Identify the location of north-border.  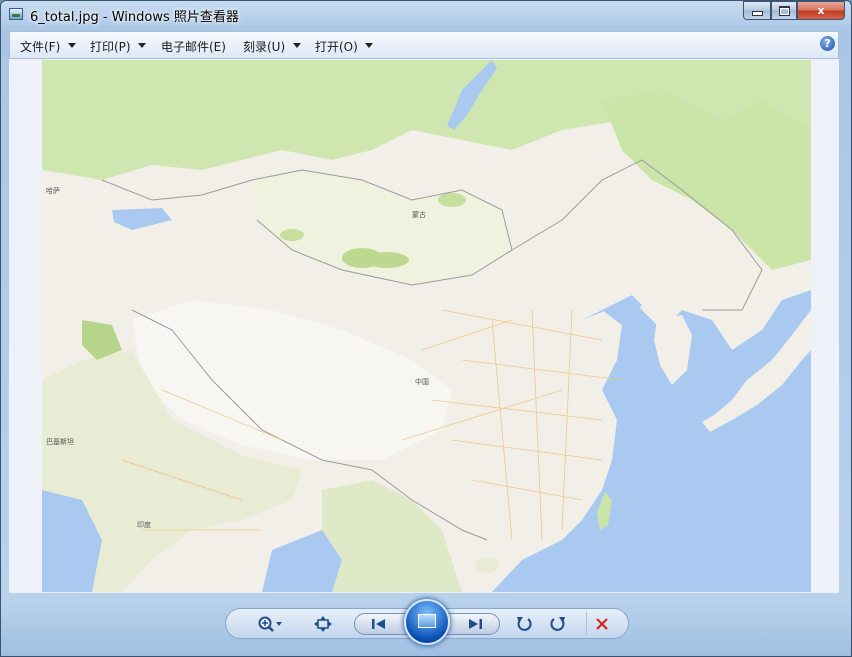
(637, 235).